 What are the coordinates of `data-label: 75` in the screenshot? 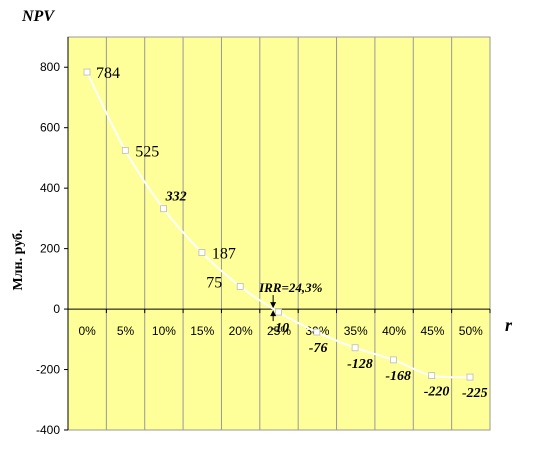 It's located at (214, 282).